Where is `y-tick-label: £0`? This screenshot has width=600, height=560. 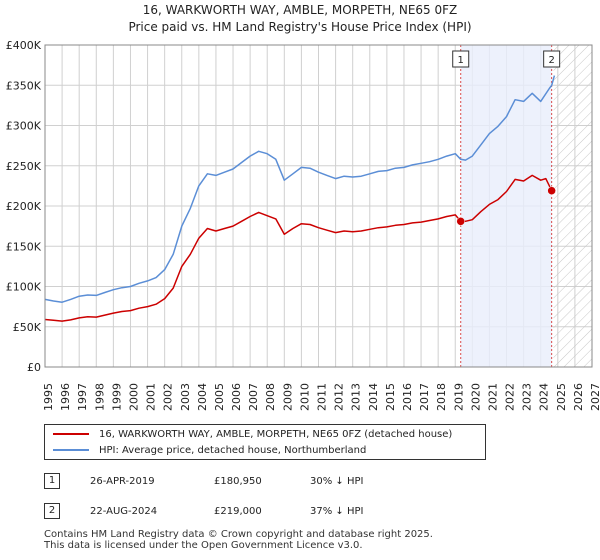
y-tick-label: £0 is located at coordinates (34, 367).